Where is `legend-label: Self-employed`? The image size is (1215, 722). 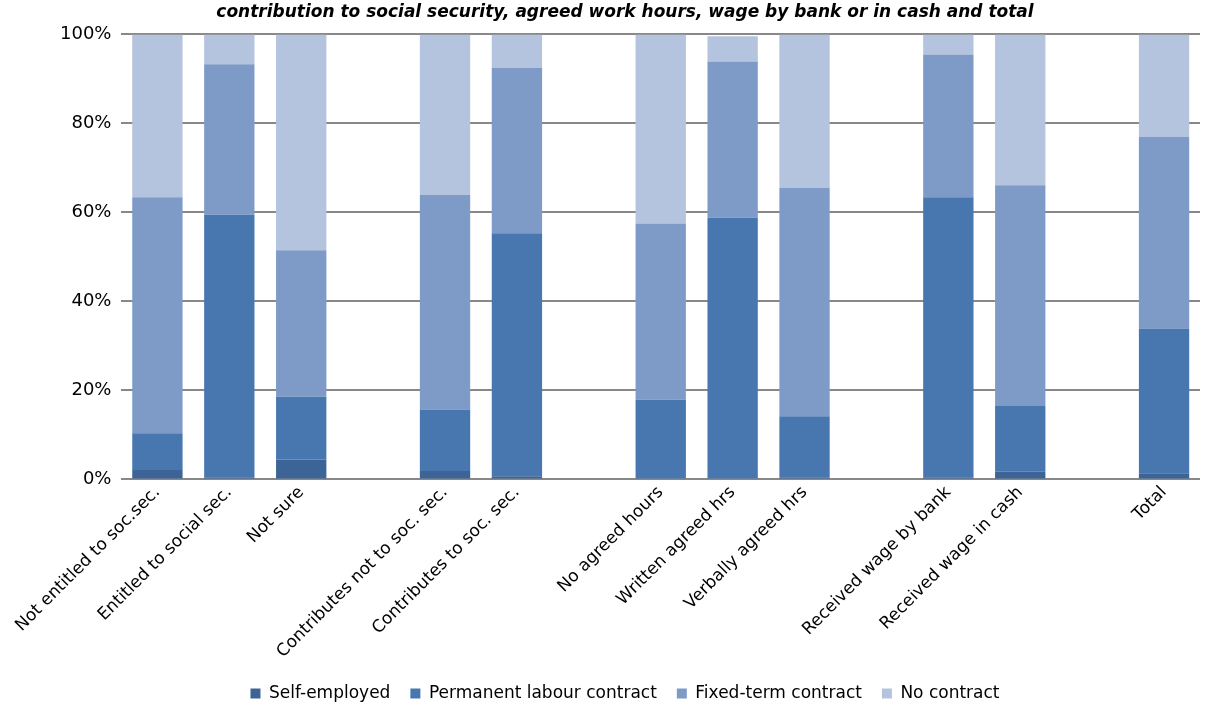
legend-label: Self-employed is located at coordinates (329, 691).